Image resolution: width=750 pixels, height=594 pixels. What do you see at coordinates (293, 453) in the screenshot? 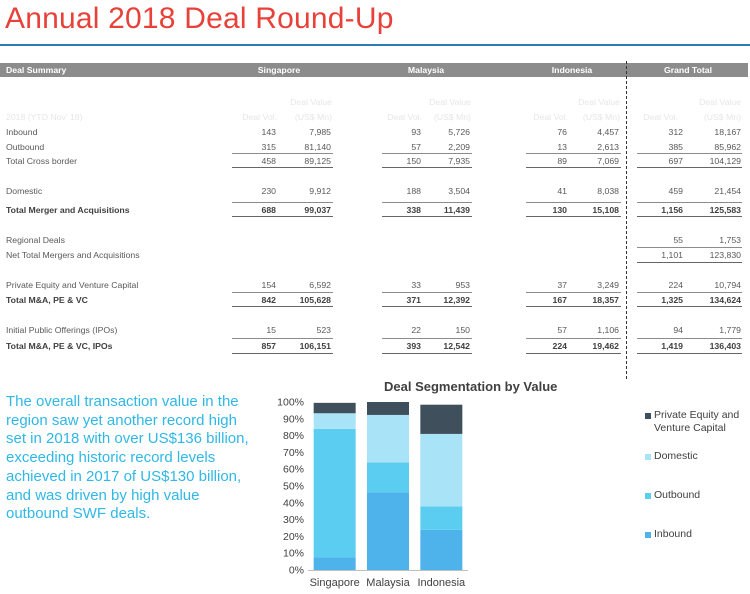
I see `y-tick-label: 70%` at bounding box center [293, 453].